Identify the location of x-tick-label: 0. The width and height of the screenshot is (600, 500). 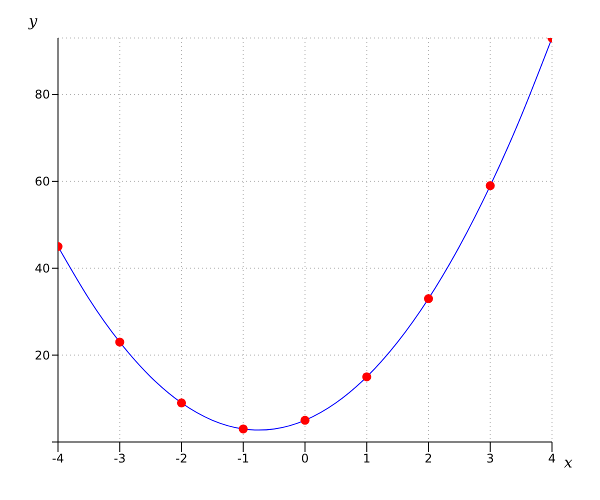
(305, 459).